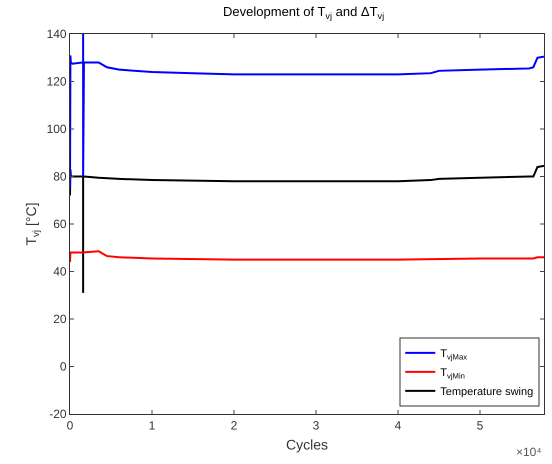 Image resolution: width=552 pixels, height=464 pixels. I want to click on x-tick-label: 2, so click(234, 425).